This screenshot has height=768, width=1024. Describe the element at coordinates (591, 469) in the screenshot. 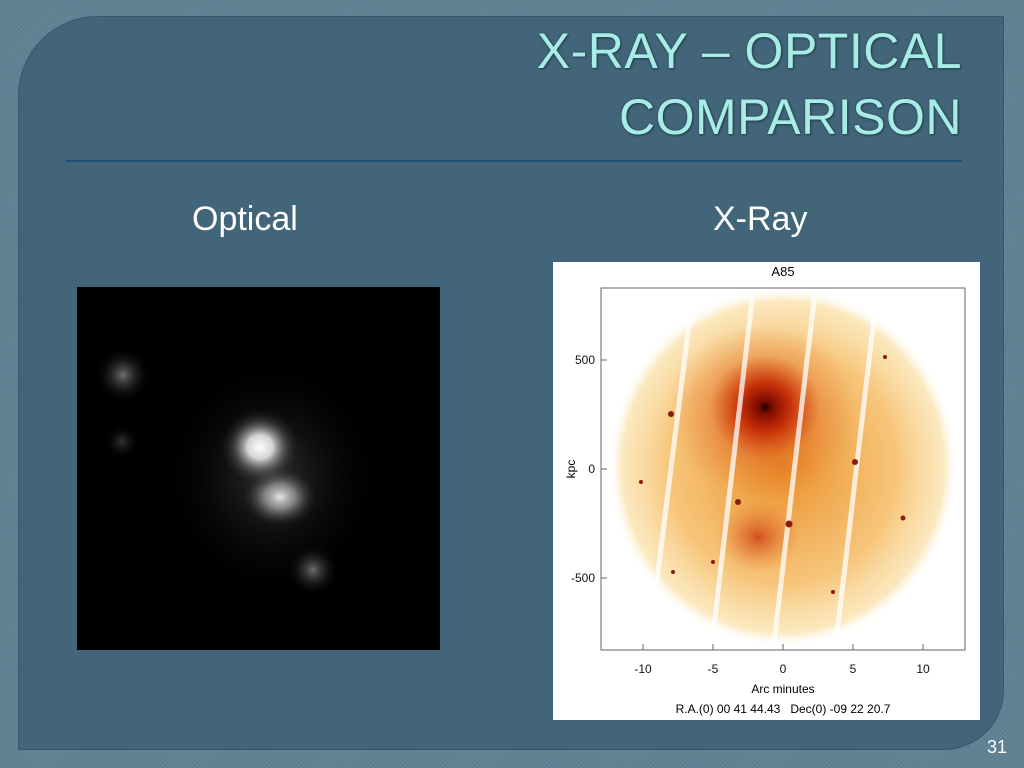

I see `y-tick-0: 0` at that location.